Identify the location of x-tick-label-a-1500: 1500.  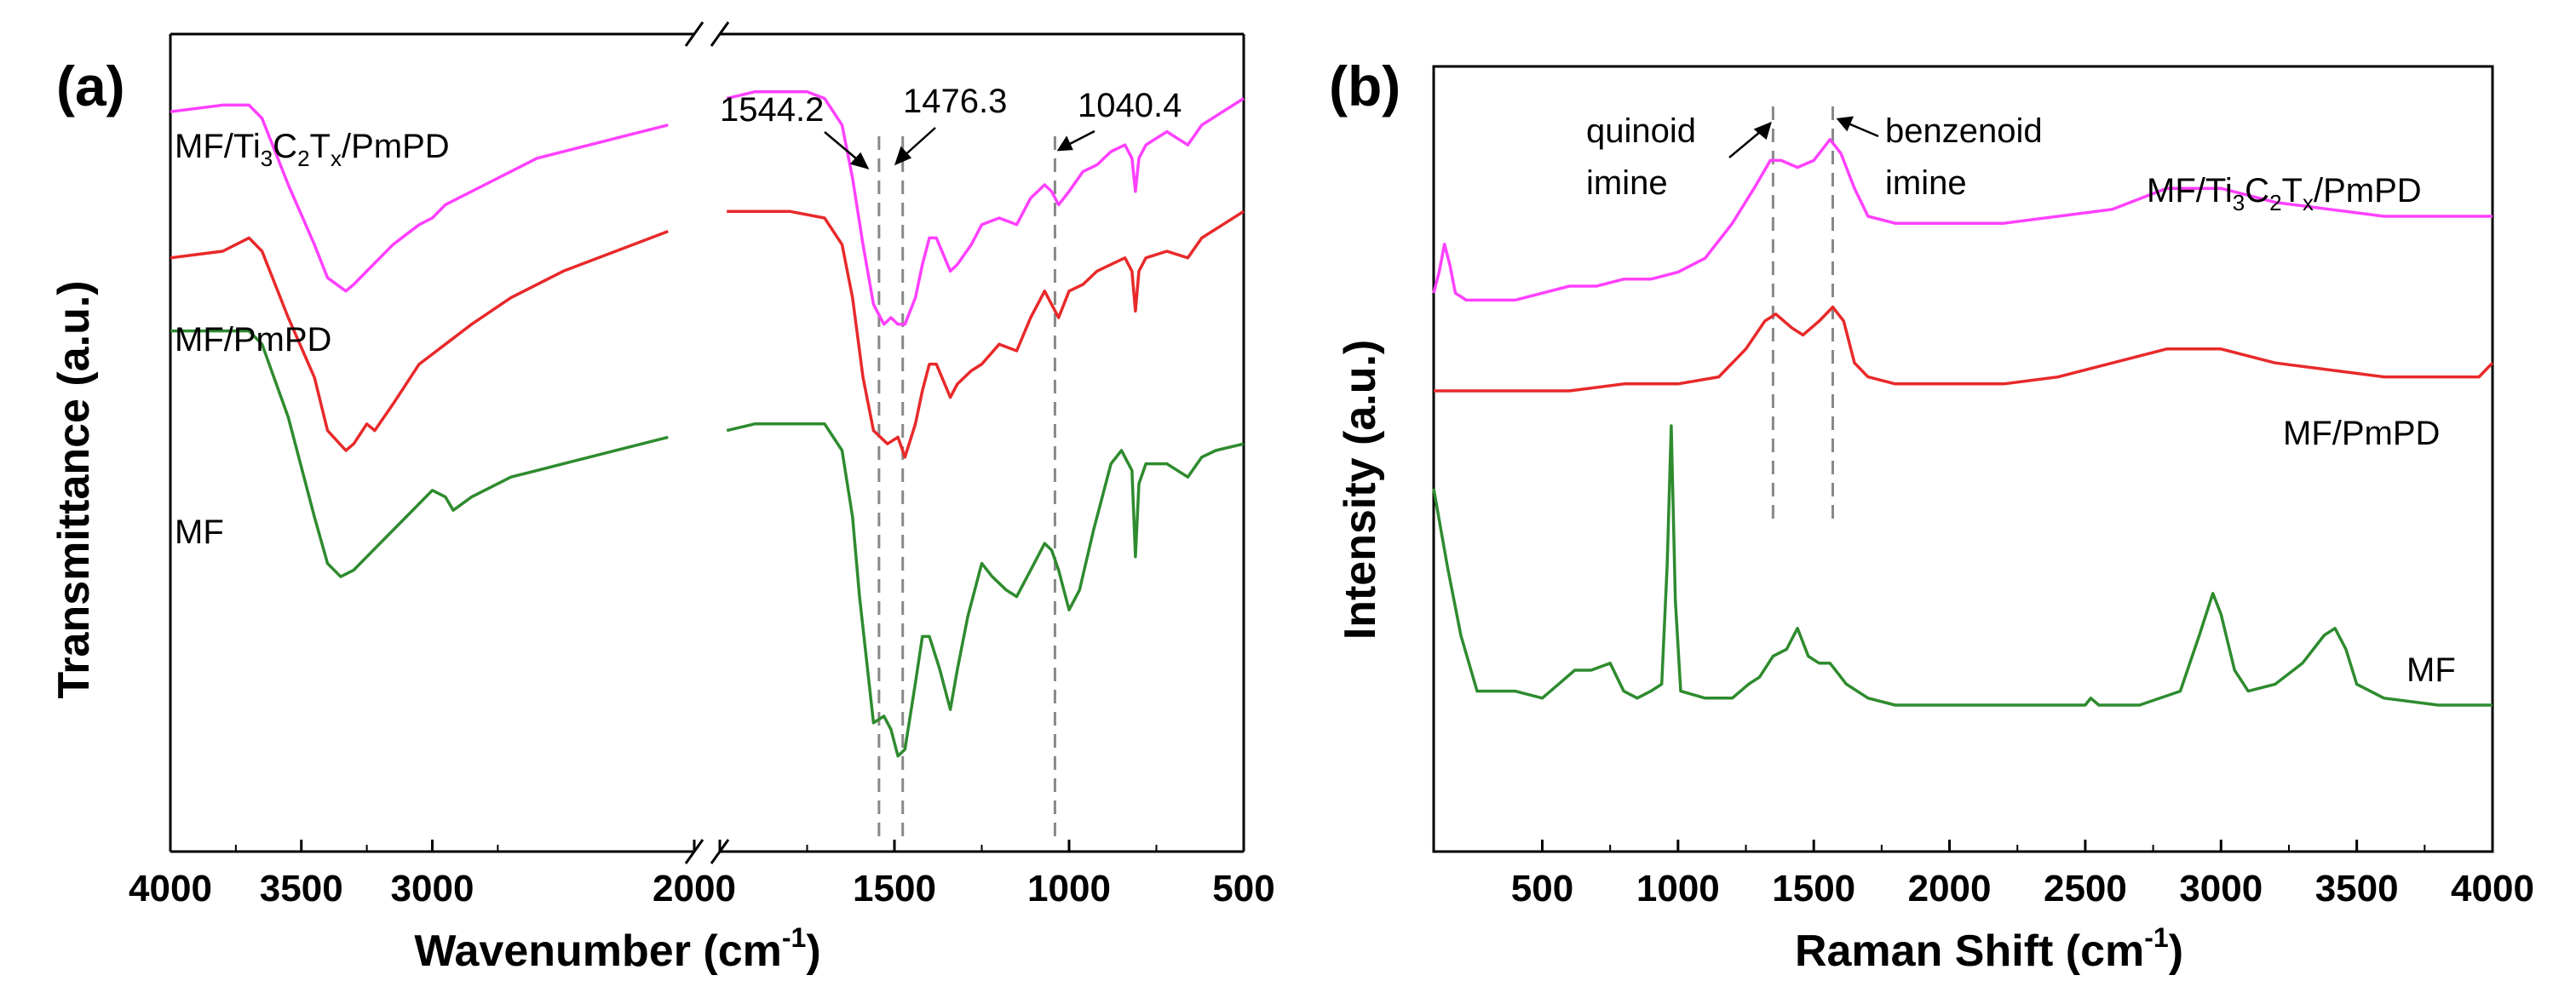
(895, 888).